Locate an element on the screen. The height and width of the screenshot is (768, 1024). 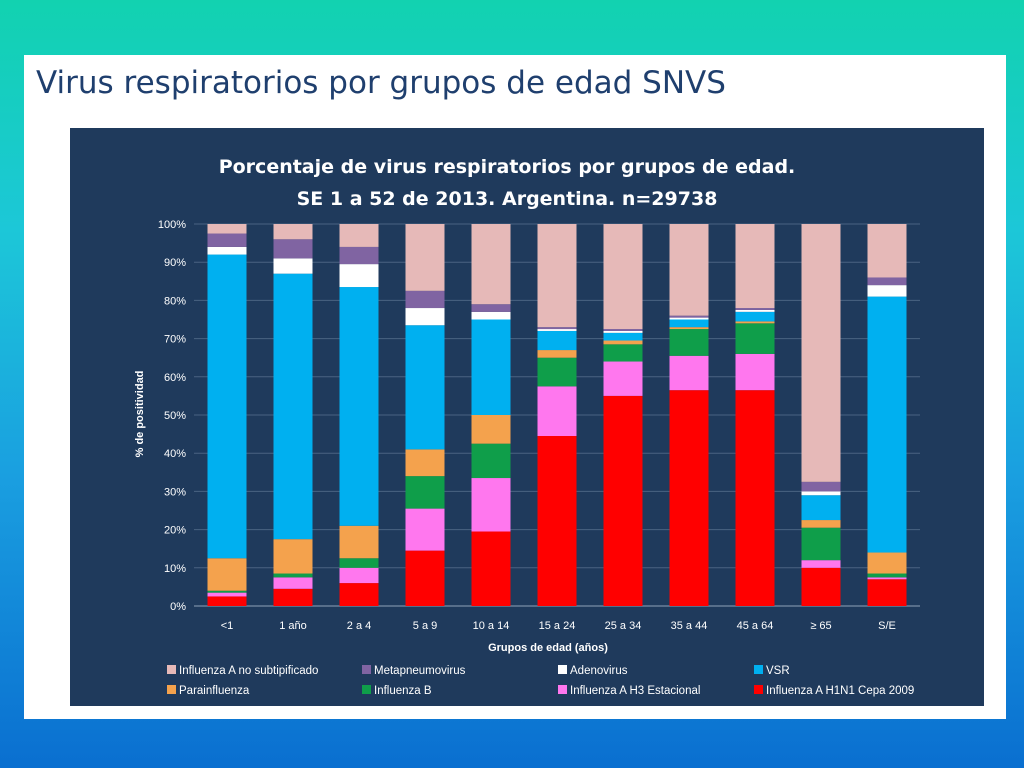
legend-label: Influenza A H1N1 Cepa 2009 is located at coordinates (840, 691).